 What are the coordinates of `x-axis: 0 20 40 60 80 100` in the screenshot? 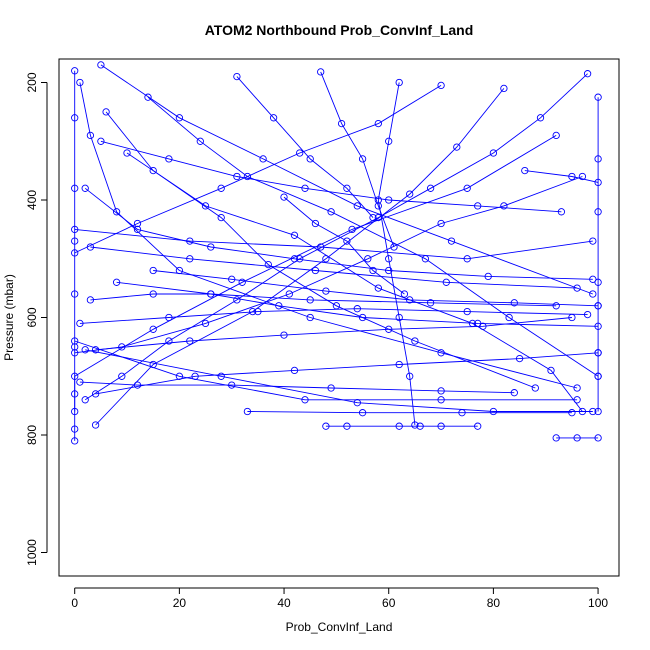 It's located at (339, 598).